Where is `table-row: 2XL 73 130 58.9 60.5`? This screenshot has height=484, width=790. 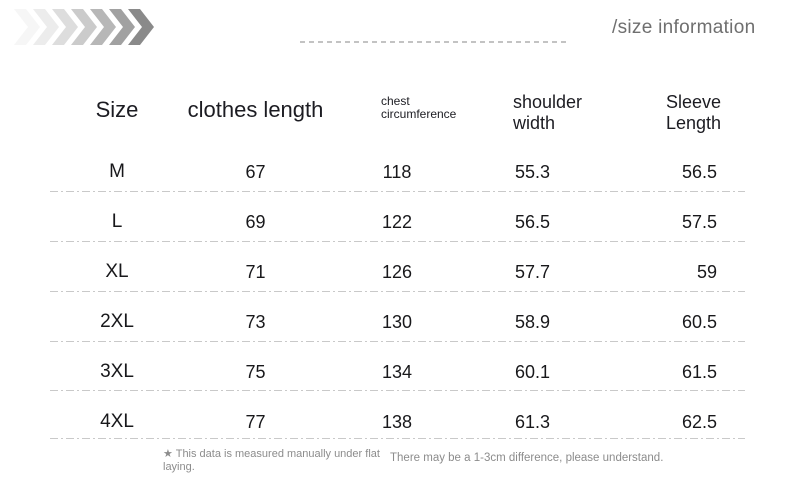
table-row: 2XL 73 130 58.9 60.5 is located at coordinates (397, 322).